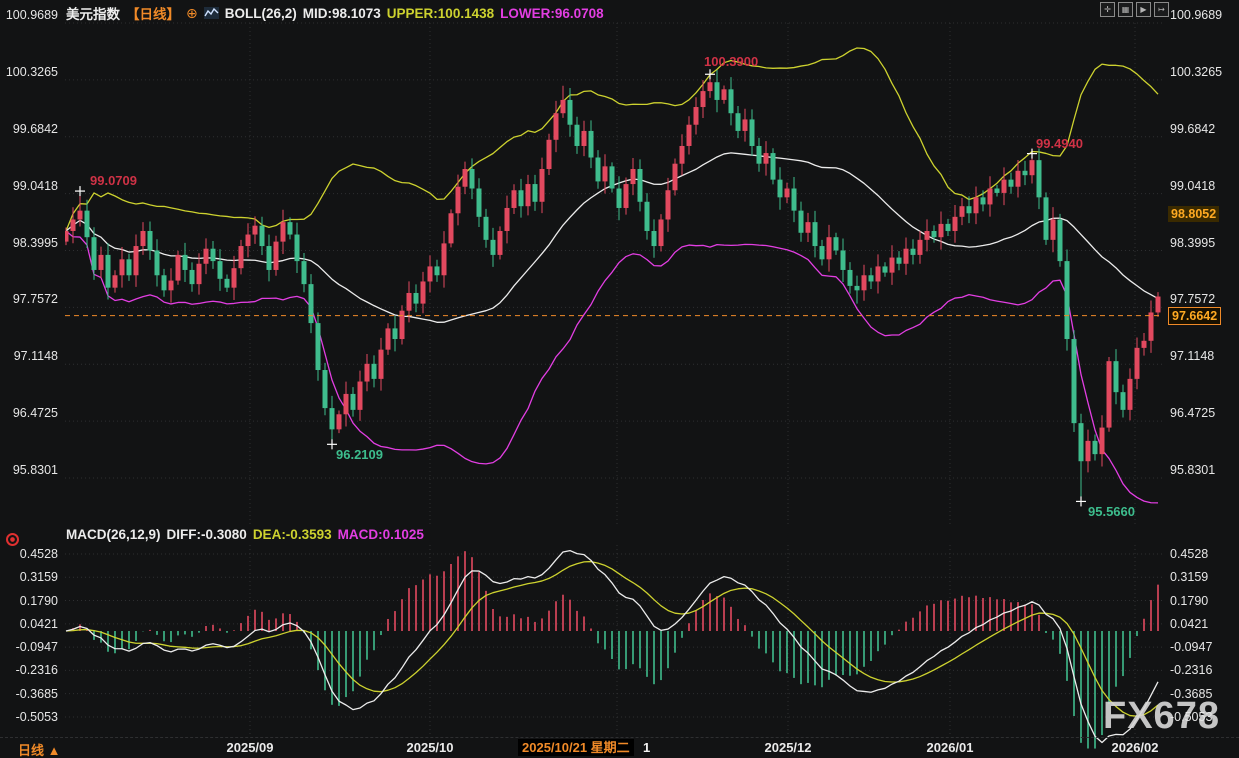 This screenshot has width=1239, height=758. I want to click on period-selector: 日线 ▲, so click(39, 749).